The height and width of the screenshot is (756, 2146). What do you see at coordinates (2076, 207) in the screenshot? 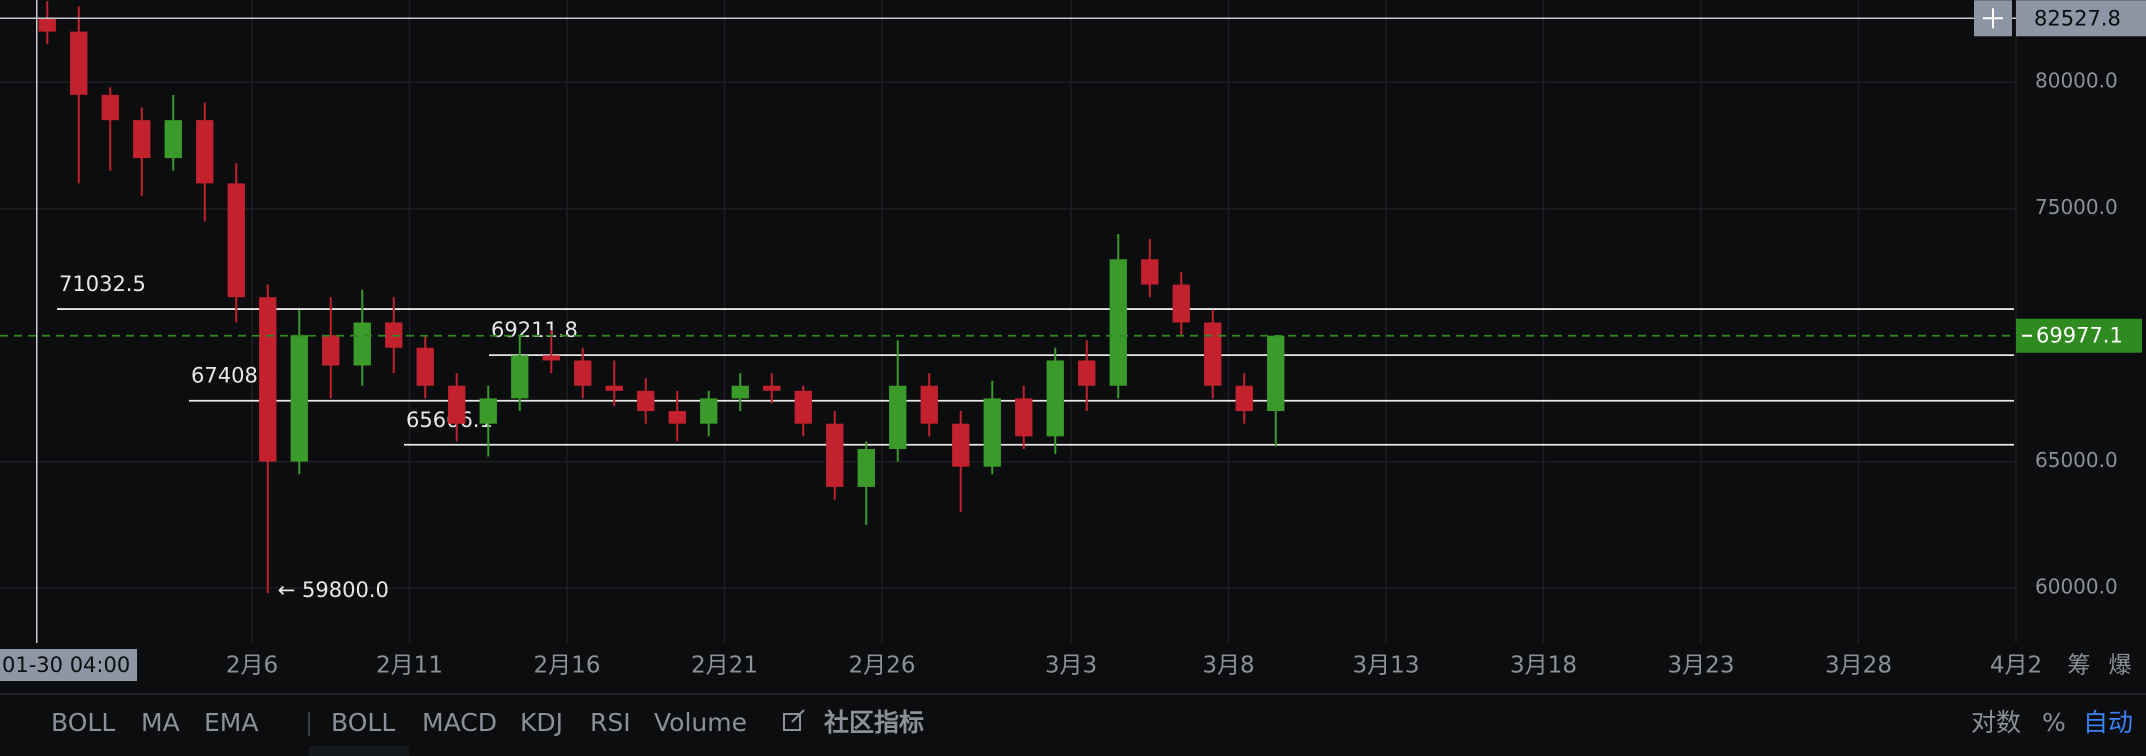
I see `y-tick-label: 75000.0` at bounding box center [2076, 207].